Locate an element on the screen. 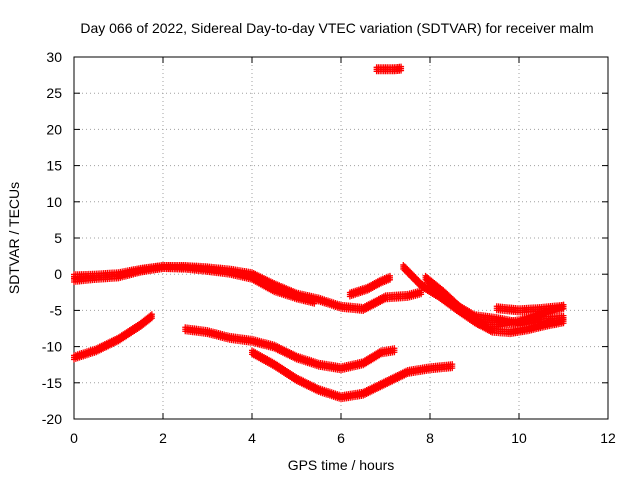  series-track-f is located at coordinates (497, 304).